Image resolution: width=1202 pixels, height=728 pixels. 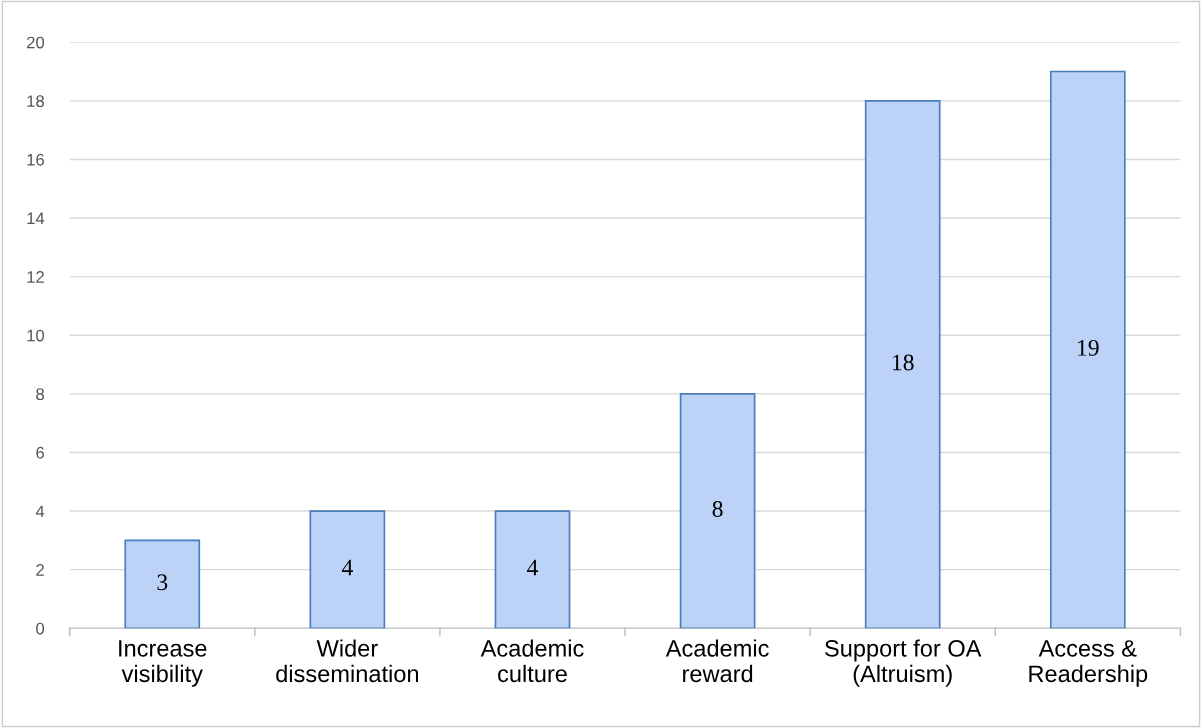 I want to click on y-tick-label: 14, so click(x=36, y=218).